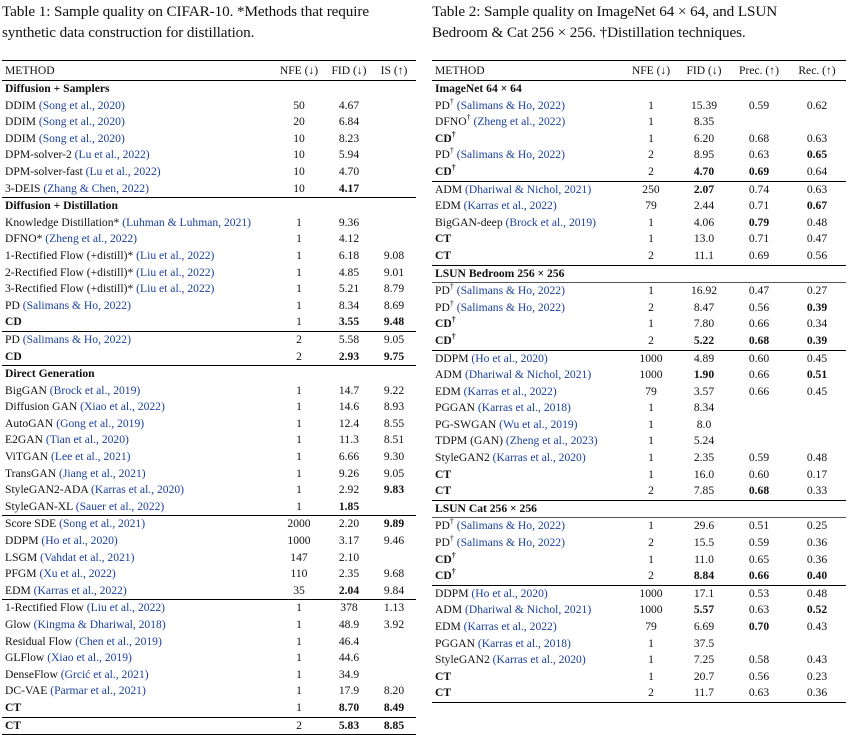 The height and width of the screenshot is (735, 850). What do you see at coordinates (137, 106) in the screenshot?
I see `method-cell: DDIM (Song et al., 2020)` at bounding box center [137, 106].